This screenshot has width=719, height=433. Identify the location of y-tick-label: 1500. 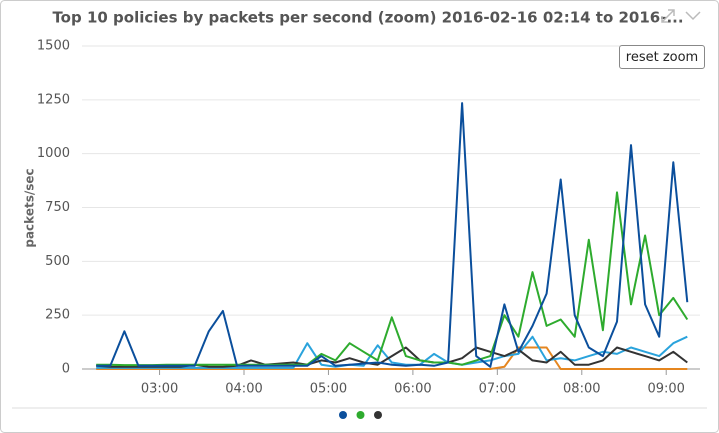
(53, 46).